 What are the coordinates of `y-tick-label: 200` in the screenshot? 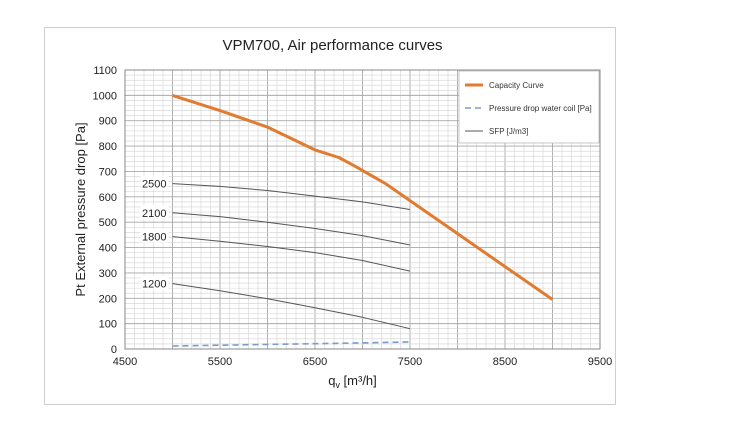 It's located at (108, 299).